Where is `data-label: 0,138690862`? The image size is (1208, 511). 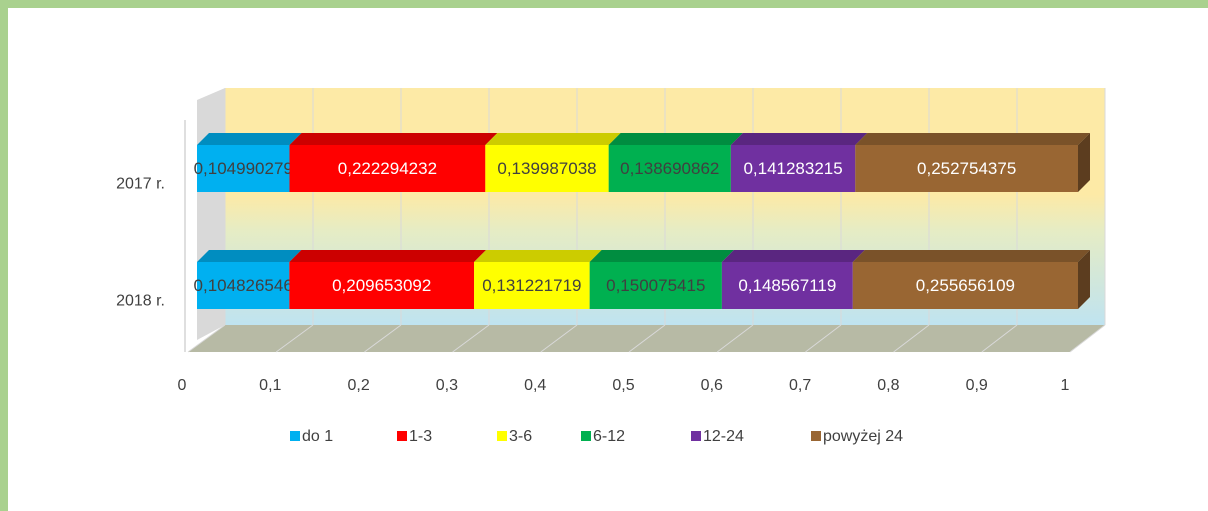
data-label: 0,138690862 is located at coordinates (669, 168).